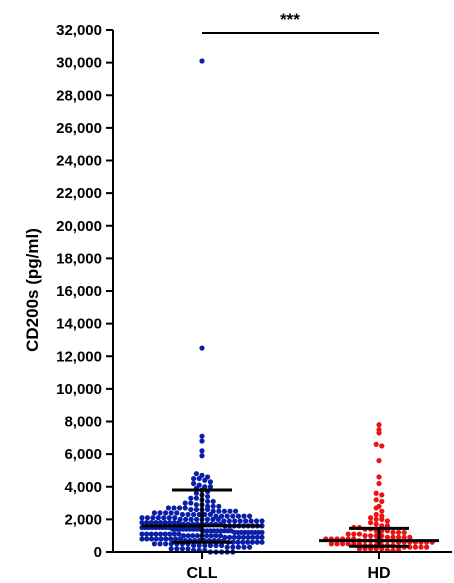 The width and height of the screenshot is (454, 583). I want to click on y-tick-label: 0, so click(98, 552).